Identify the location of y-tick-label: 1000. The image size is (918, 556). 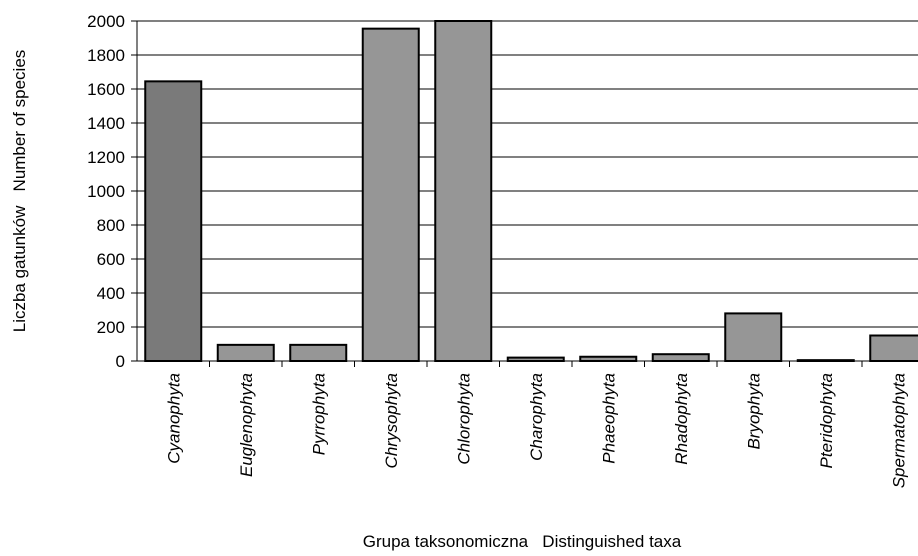
(106, 191).